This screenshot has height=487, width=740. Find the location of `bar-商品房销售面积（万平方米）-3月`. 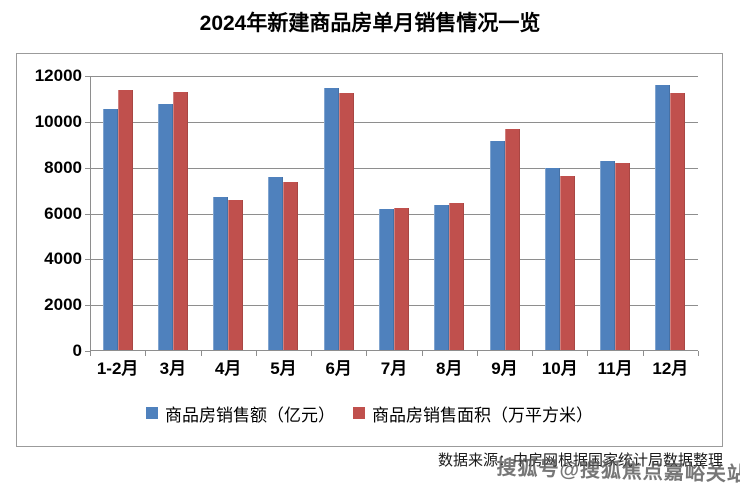

bar-商品房销售面积（万平方米）-3月 is located at coordinates (180, 221).